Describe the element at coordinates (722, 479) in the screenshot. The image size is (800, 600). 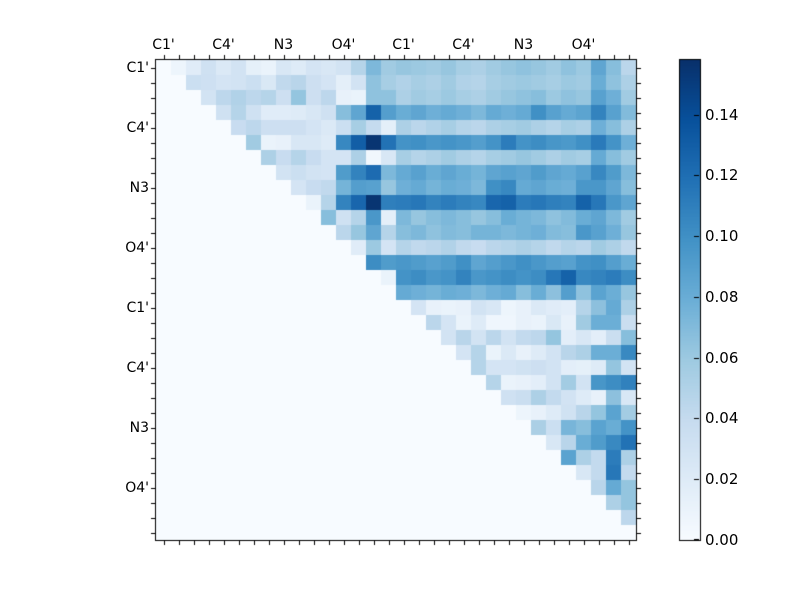
I see `colorbar-tick-label: 0.02` at that location.